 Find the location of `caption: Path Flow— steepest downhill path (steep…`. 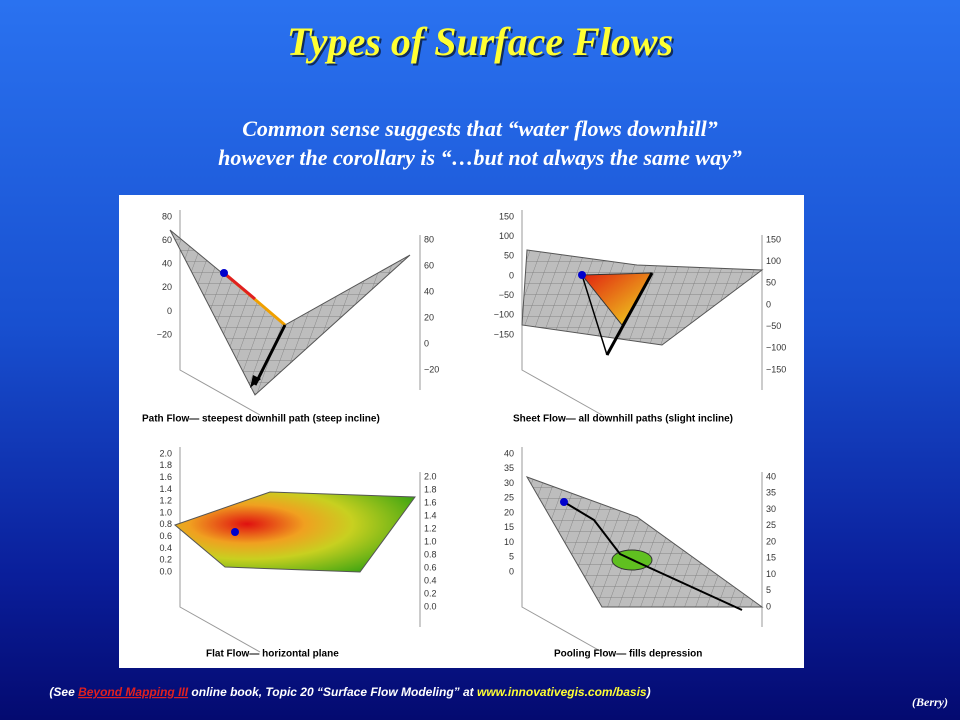

caption: Path Flow— steepest downhill path (steep… is located at coordinates (261, 419).